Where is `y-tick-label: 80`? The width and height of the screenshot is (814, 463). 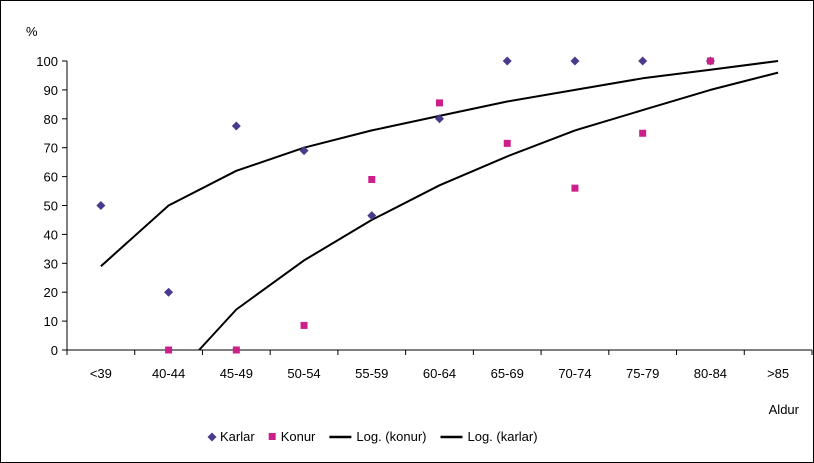
y-tick-label: 80 is located at coordinates (51, 119).